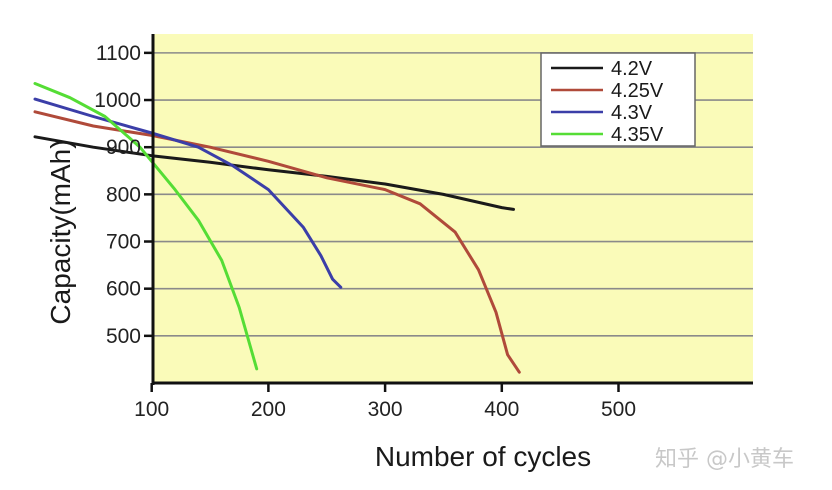  What do you see at coordinates (123, 147) in the screenshot?
I see `tick-label-y-900: 900` at bounding box center [123, 147].